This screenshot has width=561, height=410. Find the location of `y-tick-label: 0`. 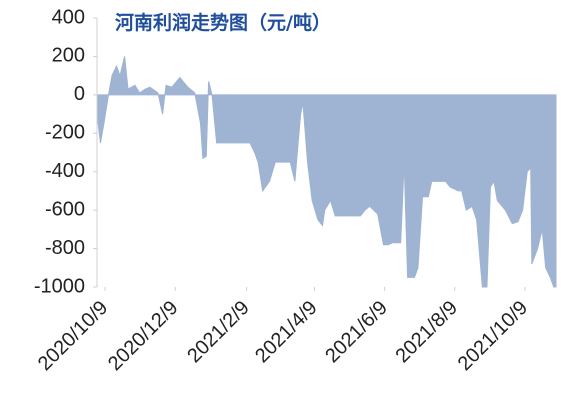

y-tick-label: 0 is located at coordinates (79, 94).